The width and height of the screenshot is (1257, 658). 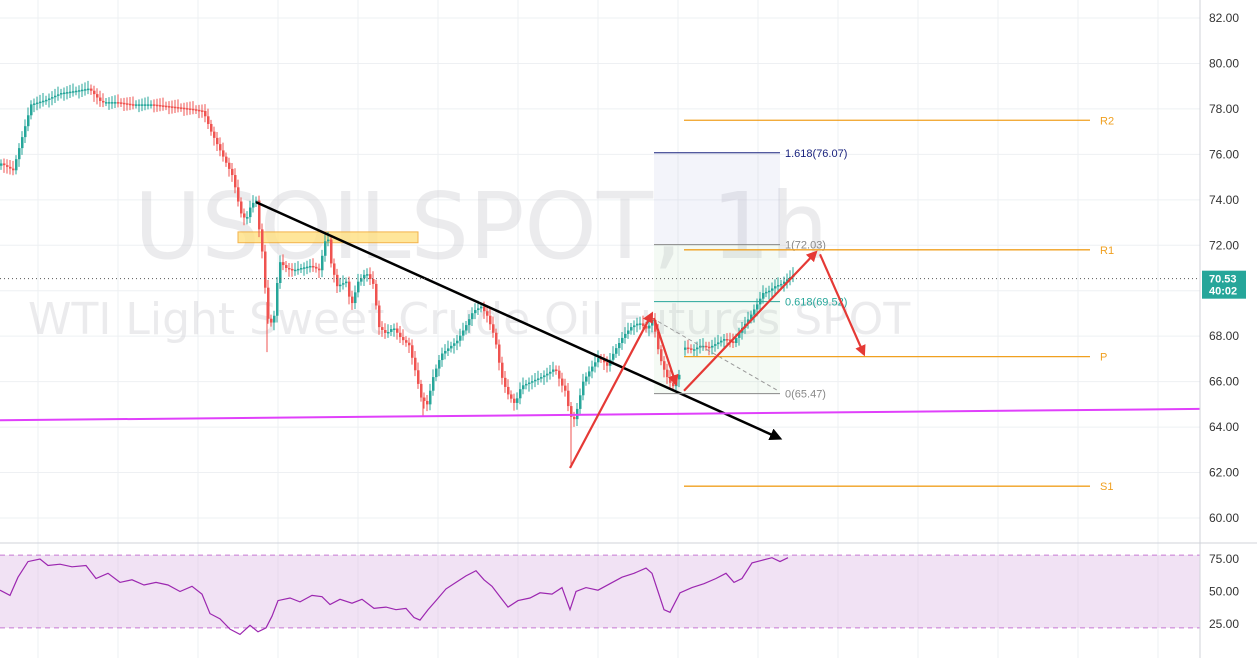 What do you see at coordinates (1224, 109) in the screenshot?
I see `price-tick-label: 78.00` at bounding box center [1224, 109].